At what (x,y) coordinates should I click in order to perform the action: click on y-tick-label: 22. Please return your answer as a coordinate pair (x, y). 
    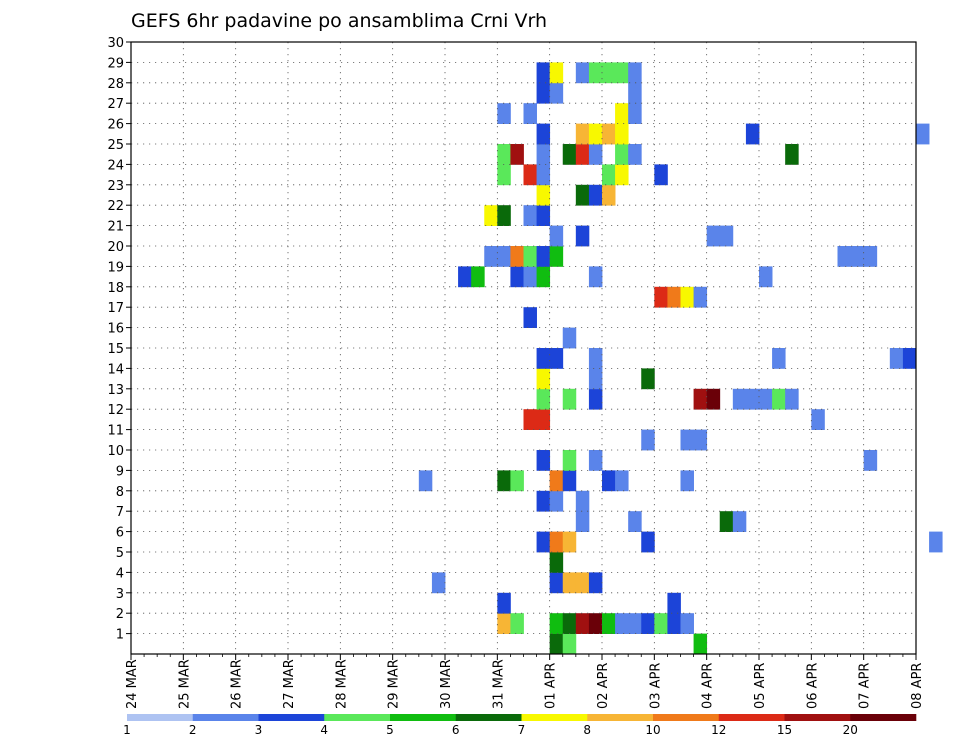
    Looking at the image, I should click on (115, 206).